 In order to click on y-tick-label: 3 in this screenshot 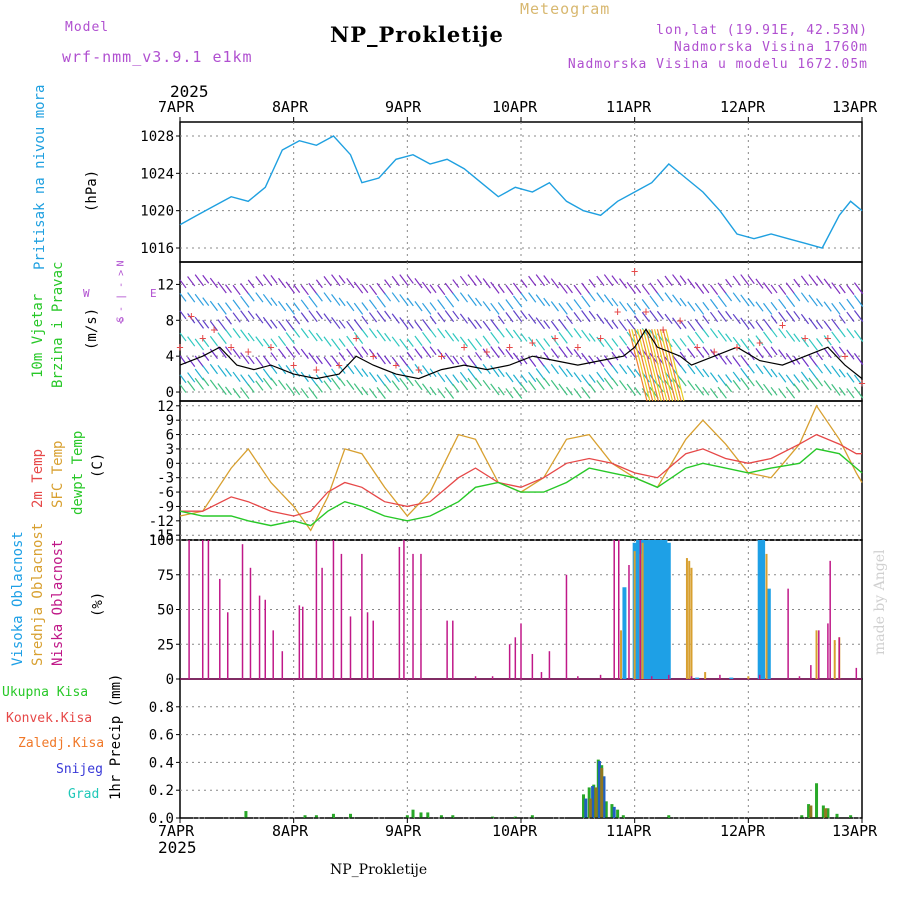, I will do `click(170, 450)`.